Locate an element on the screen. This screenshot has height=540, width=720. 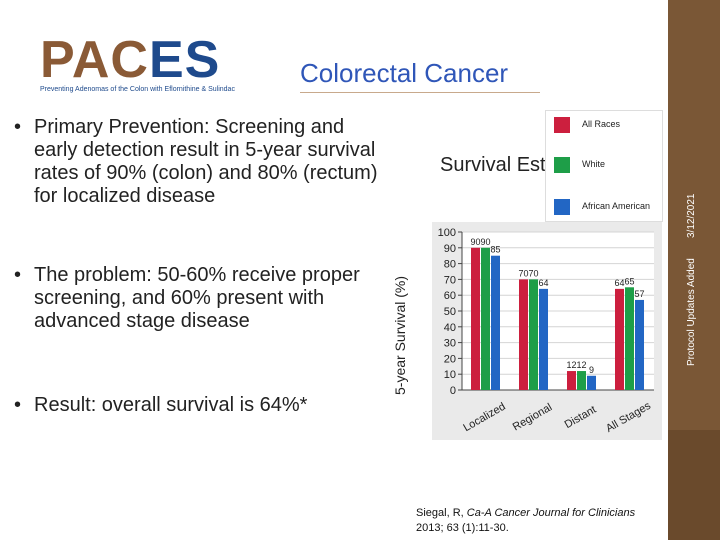
chart-y-axis-title: 5-year Survival (%) is located at coordinates (400, 335).